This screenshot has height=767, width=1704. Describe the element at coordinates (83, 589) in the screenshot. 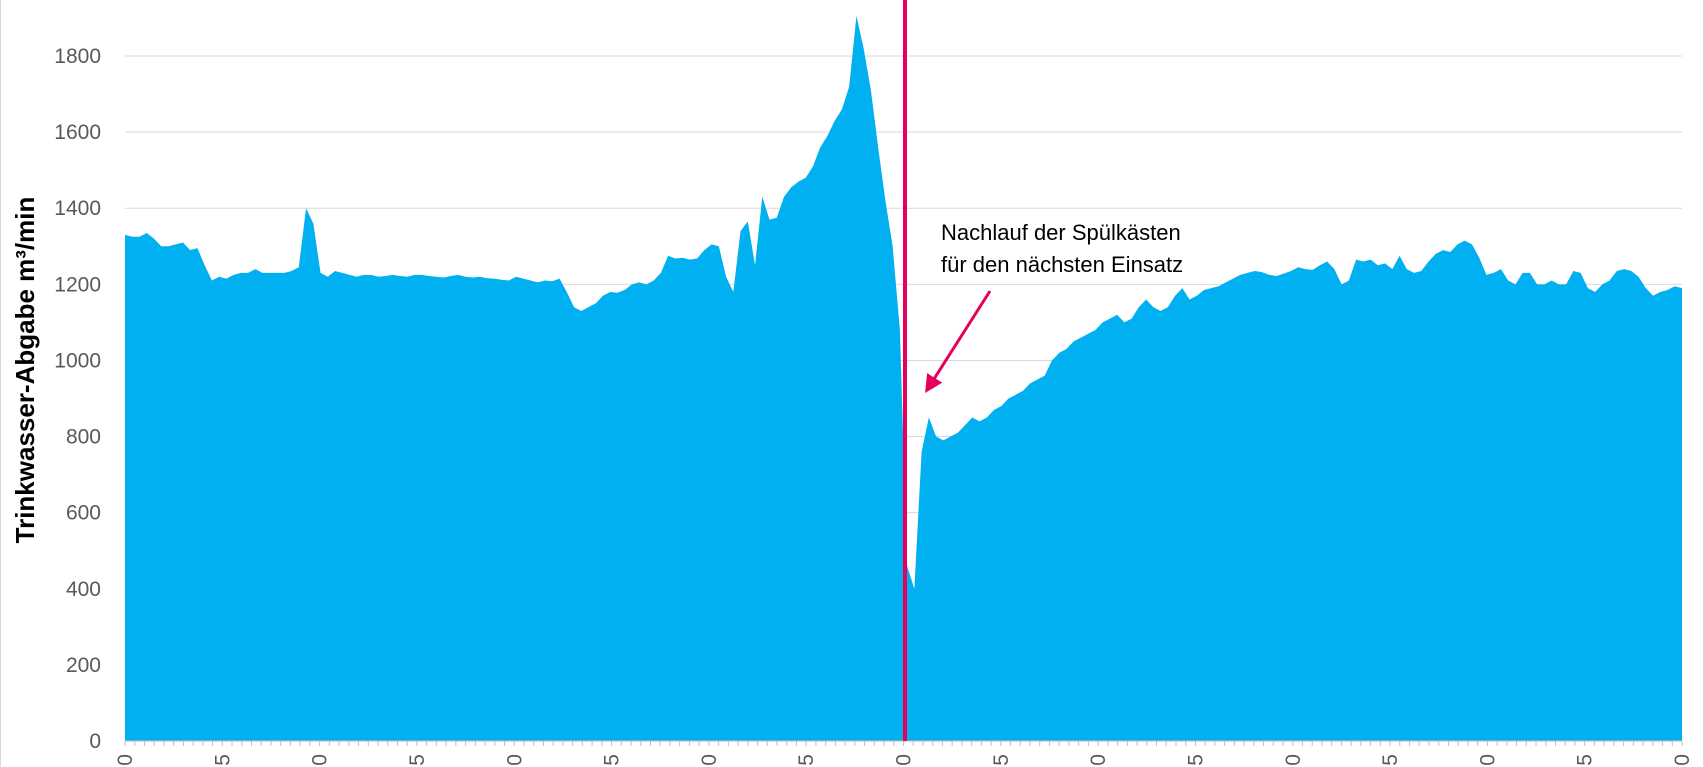

I see `y-tick-label-400: 400` at that location.